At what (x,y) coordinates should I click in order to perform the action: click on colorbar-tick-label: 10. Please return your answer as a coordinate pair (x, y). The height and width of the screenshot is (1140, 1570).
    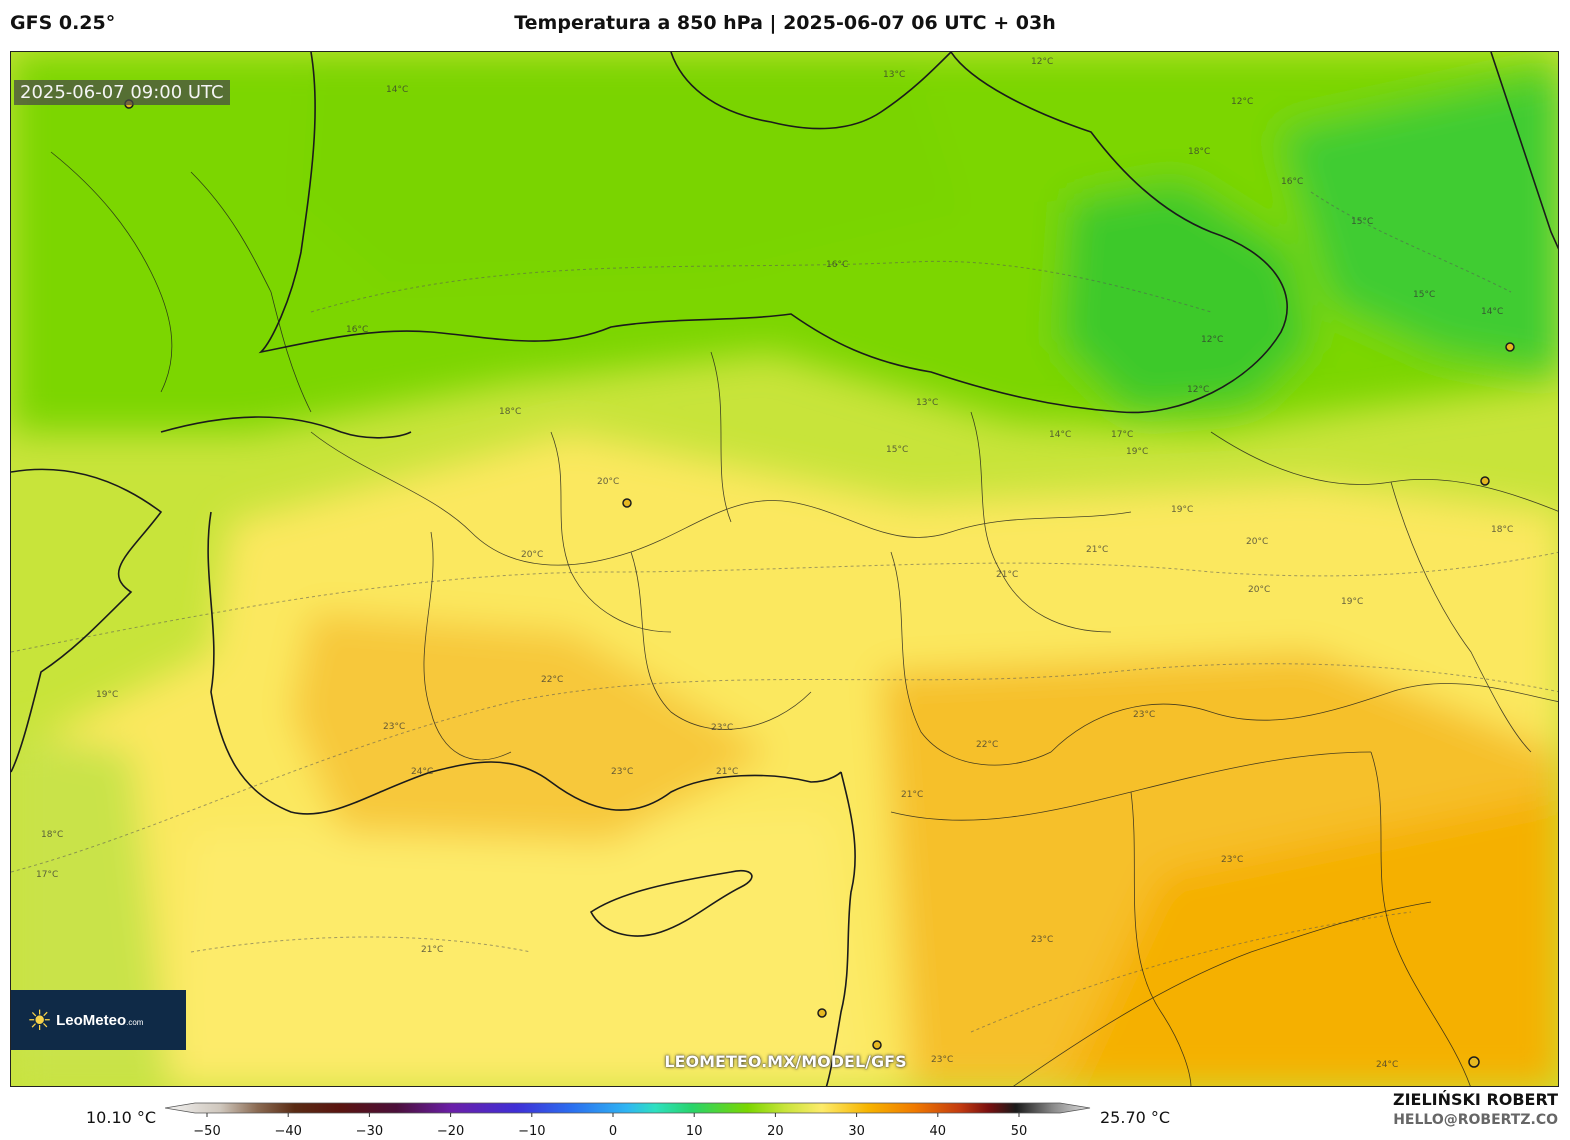
    Looking at the image, I should click on (694, 1131).